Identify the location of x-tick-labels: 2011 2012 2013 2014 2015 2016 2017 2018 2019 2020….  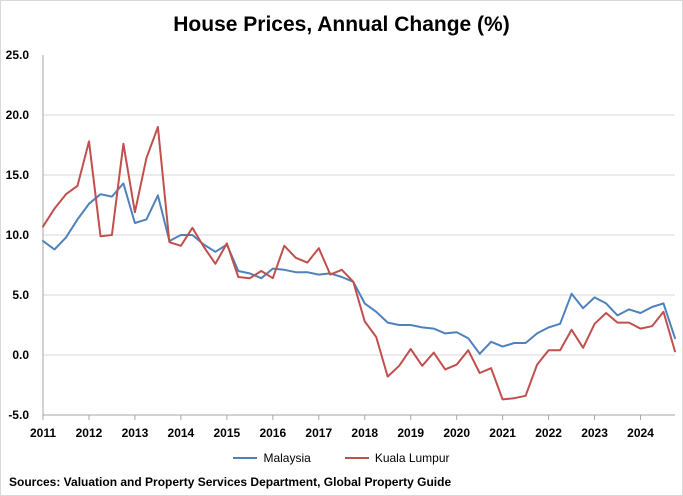
(342, 433).